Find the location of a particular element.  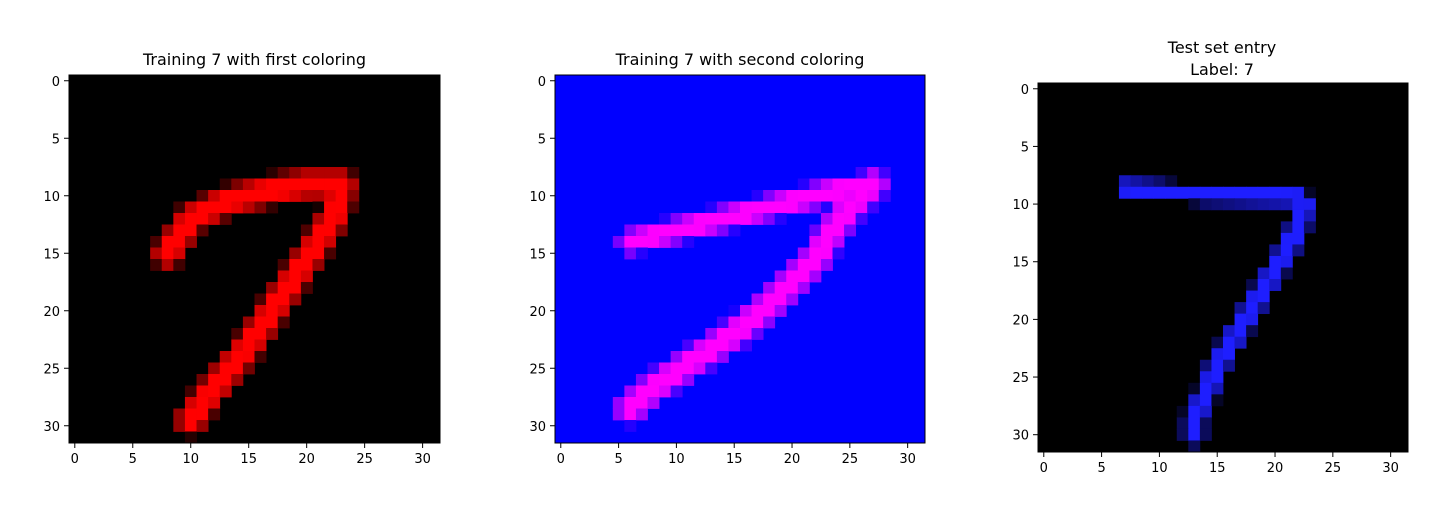

panel-2-title-line-1: Training 7 with second coloring is located at coordinates (740, 59).